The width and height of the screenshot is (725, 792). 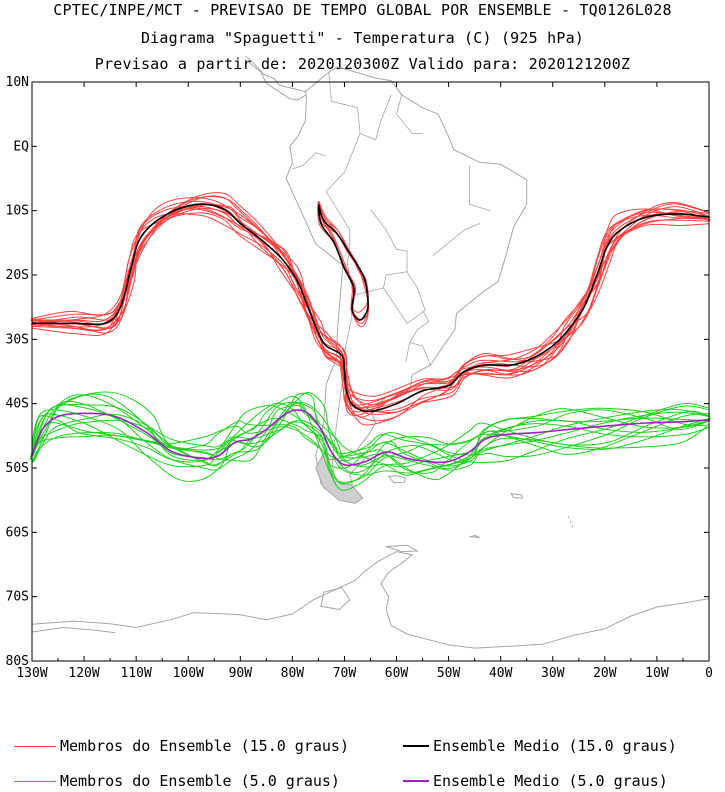 What do you see at coordinates (73, 630) in the screenshot?
I see `antarctica-ice-shelf` at bounding box center [73, 630].